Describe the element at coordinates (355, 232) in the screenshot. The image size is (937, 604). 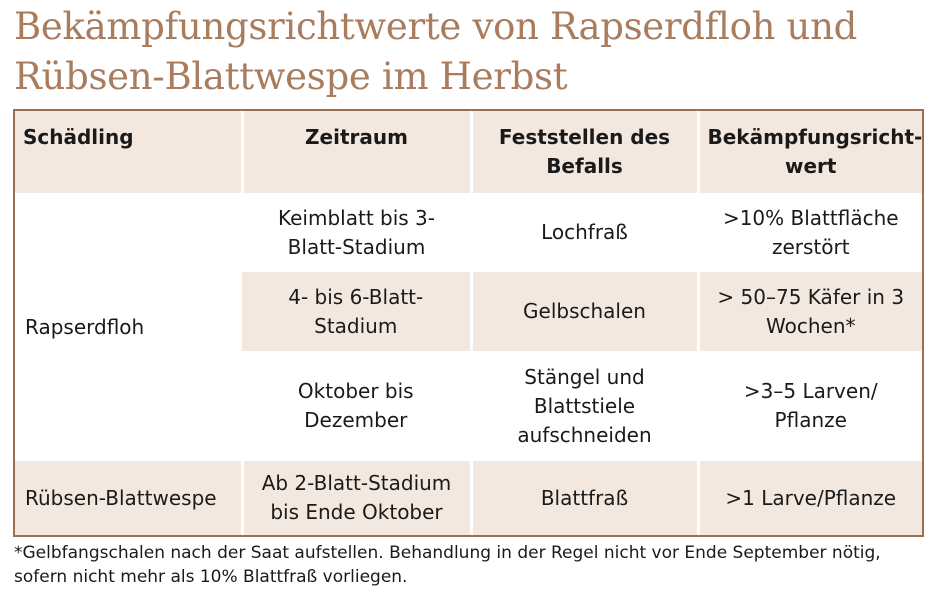
I see `period-cell: Keimblatt bis 3-Blatt-Stadium` at that location.